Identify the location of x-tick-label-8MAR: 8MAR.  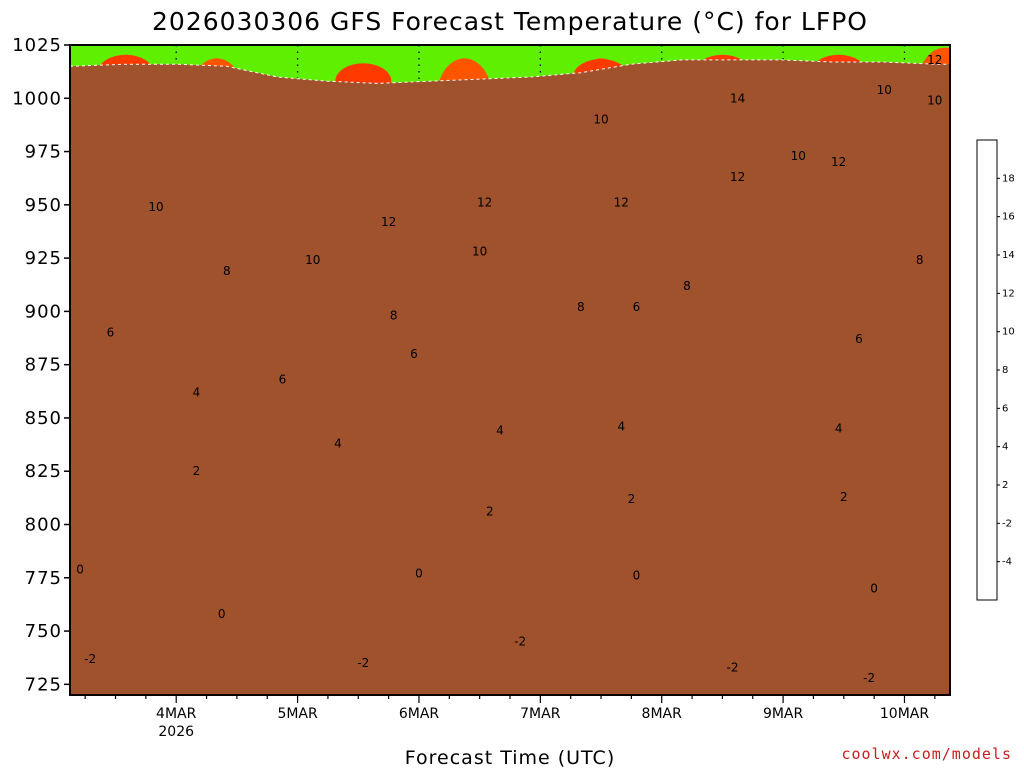
(662, 714).